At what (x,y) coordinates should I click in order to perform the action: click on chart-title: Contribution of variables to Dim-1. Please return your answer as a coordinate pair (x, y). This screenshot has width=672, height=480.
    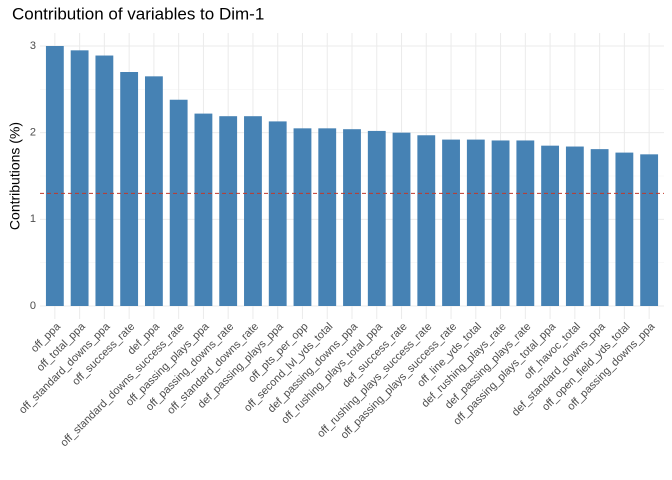
    Looking at the image, I should click on (138, 13).